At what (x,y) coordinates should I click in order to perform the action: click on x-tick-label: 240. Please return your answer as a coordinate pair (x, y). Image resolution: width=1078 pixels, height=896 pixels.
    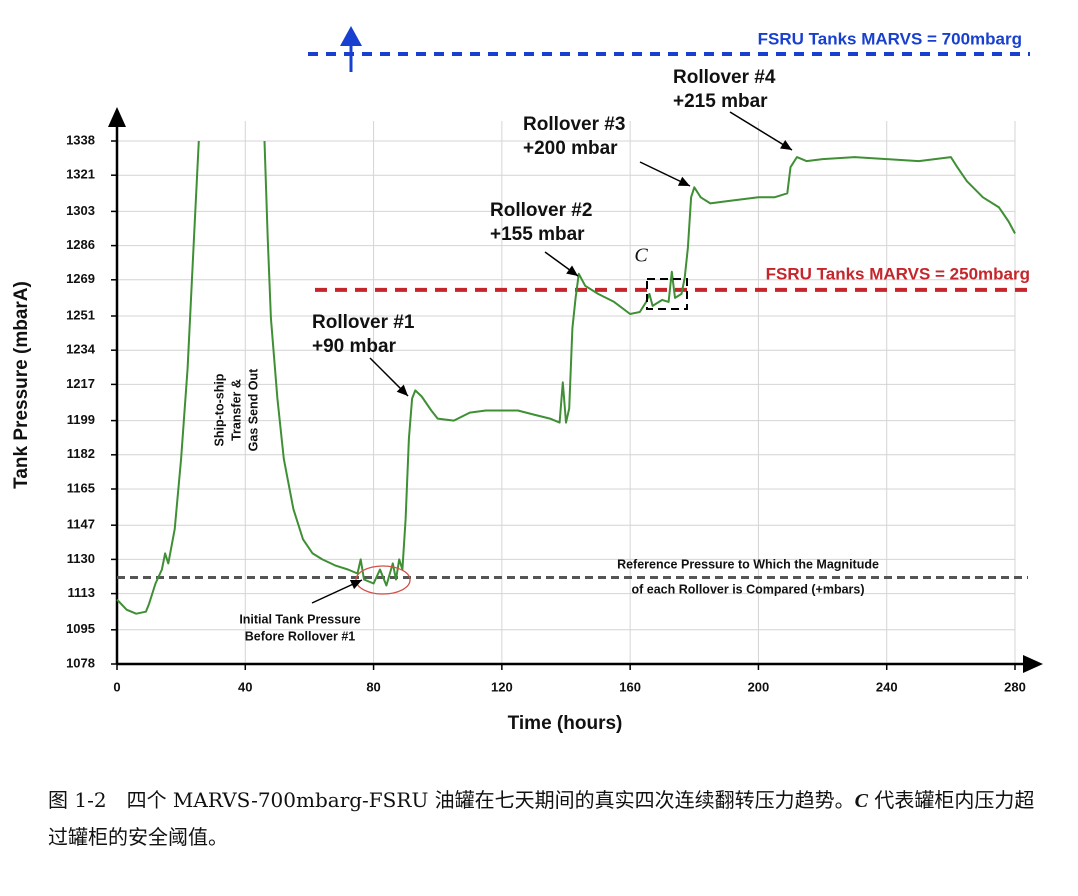
    Looking at the image, I should click on (887, 686).